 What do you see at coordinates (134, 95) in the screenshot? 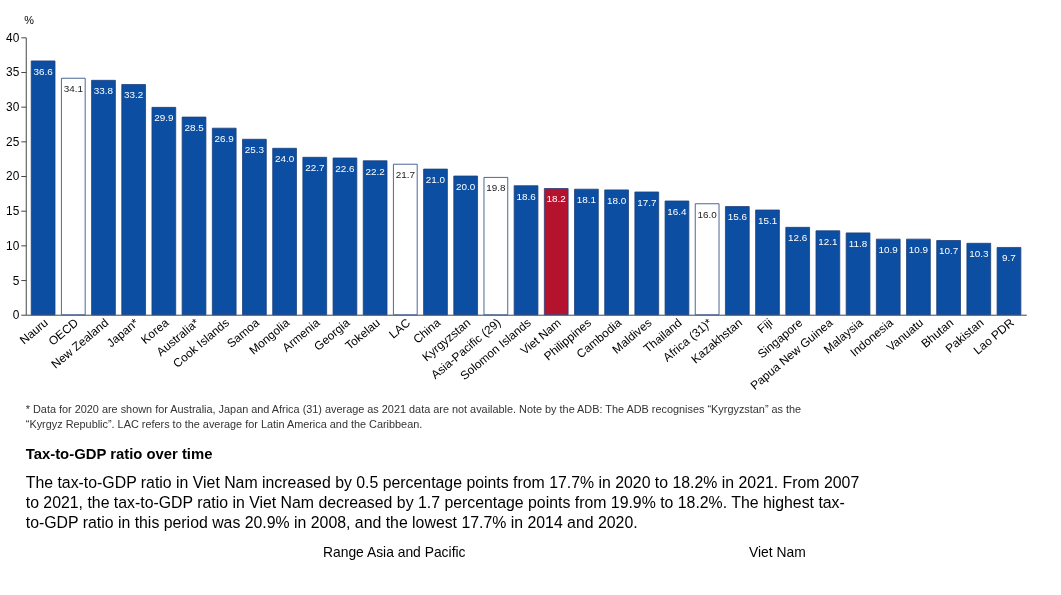
I see `data-label: 33.2` at bounding box center [134, 95].